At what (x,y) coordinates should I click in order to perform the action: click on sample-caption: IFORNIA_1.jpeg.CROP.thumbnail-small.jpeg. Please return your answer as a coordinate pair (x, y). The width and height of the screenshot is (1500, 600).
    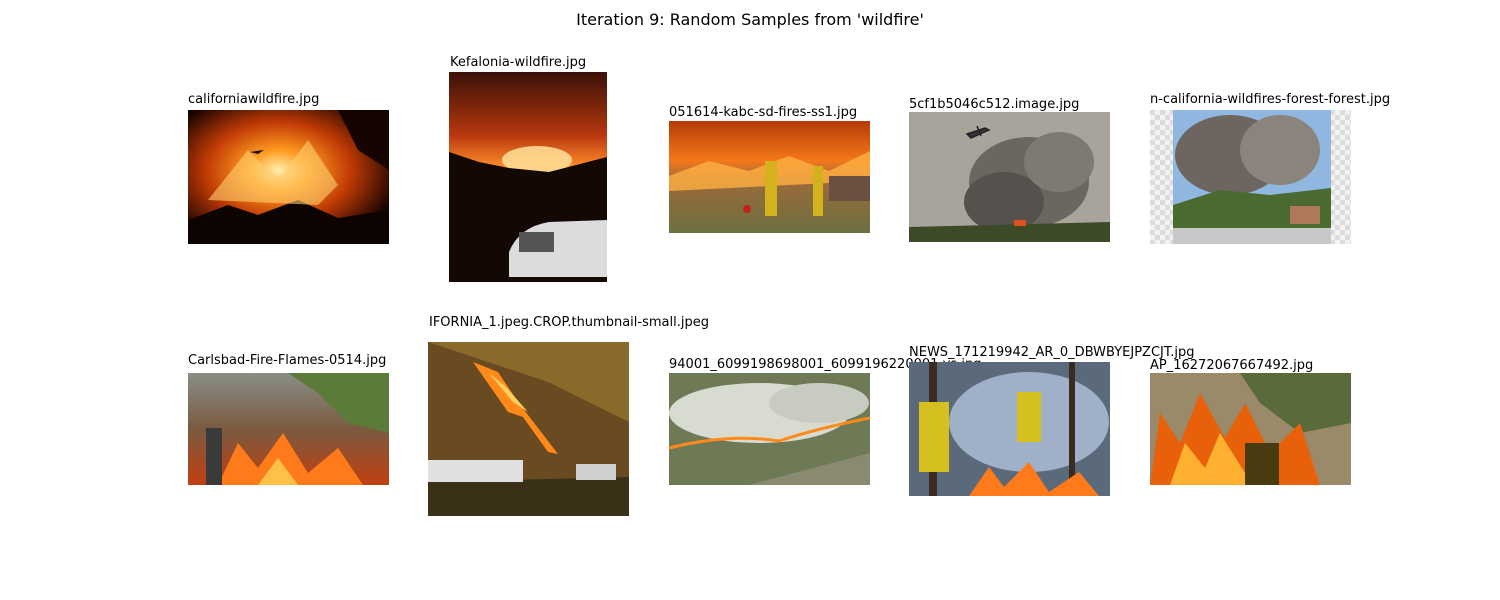
    Looking at the image, I should click on (569, 322).